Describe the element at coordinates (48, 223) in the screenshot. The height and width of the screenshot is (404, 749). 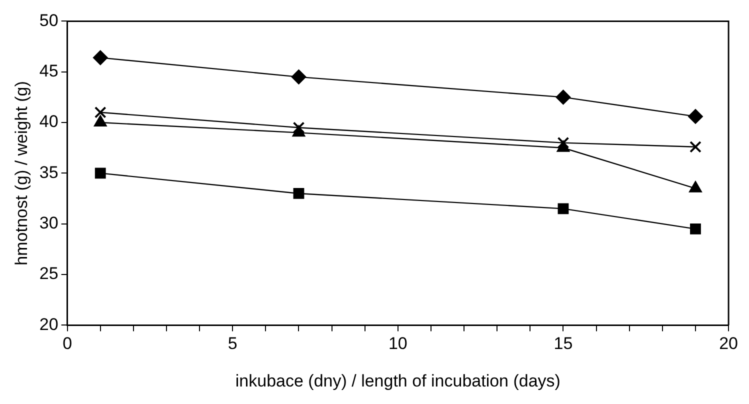
I see `y-tick-label: 30` at that location.